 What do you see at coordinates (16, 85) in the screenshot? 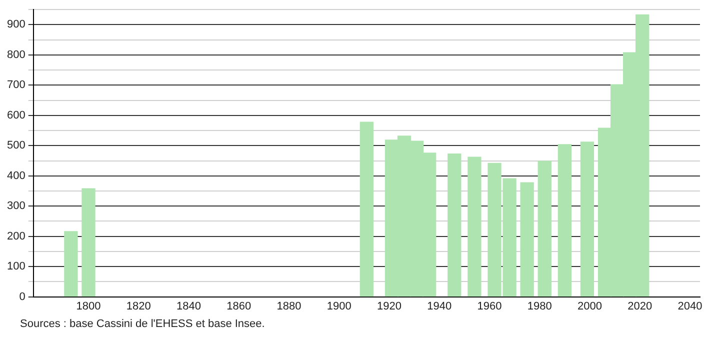
I see `y-tick-label: 700` at bounding box center [16, 85].